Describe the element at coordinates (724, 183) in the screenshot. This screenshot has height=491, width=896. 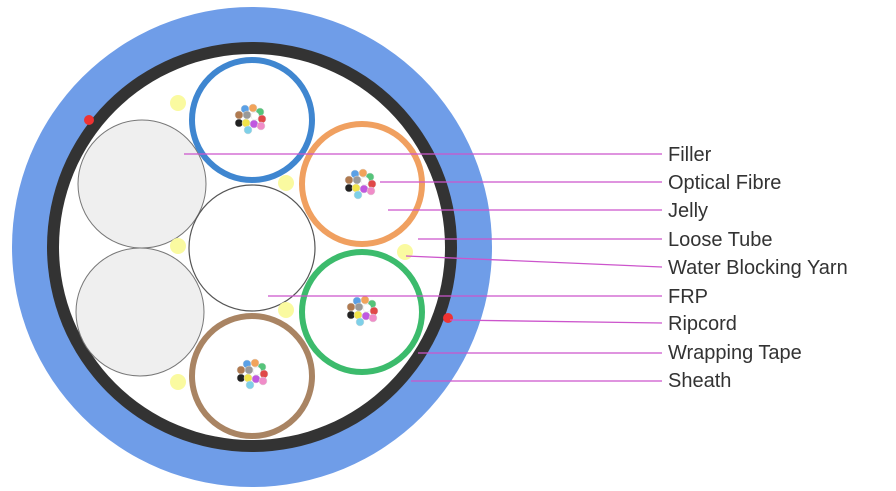
I see `label-optical-fibre: Optical Fibre` at that location.